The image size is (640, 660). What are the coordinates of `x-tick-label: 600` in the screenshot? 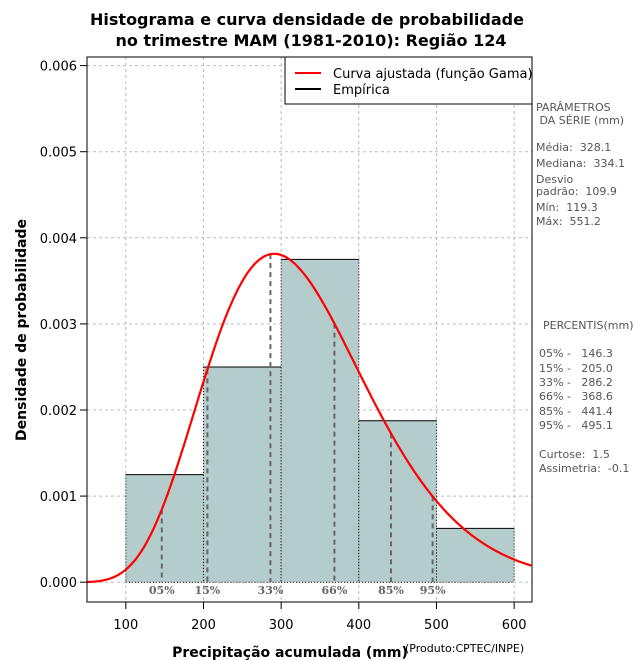 It's located at (514, 625).